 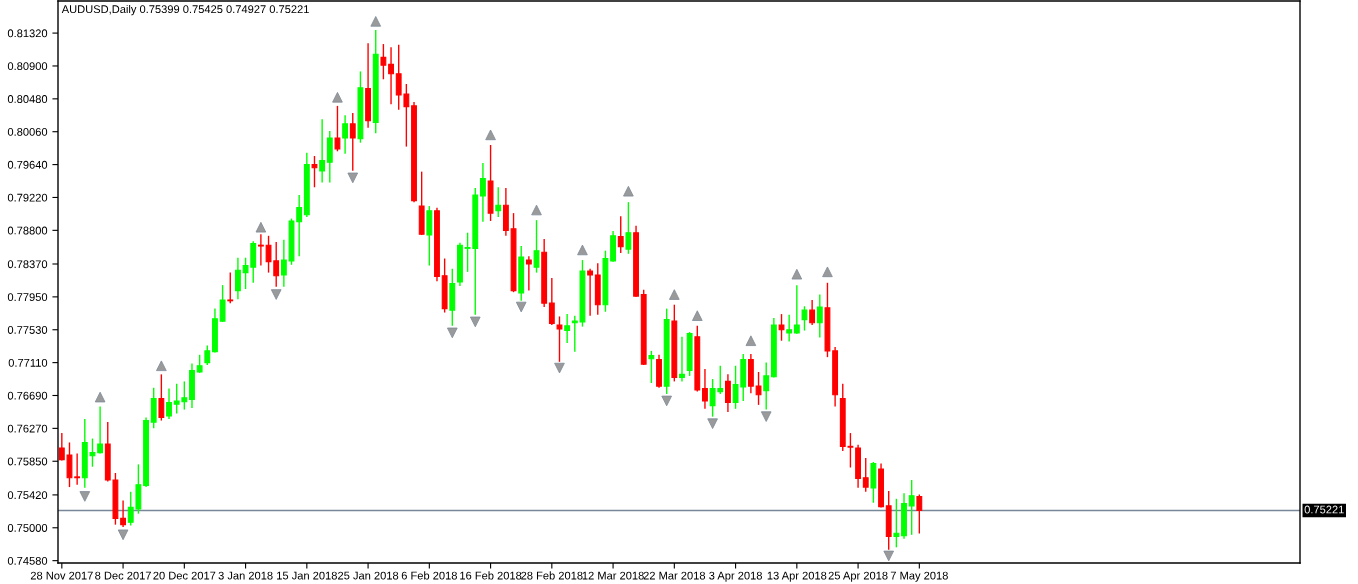 What do you see at coordinates (674, 575) in the screenshot?
I see `x-tick-label: 22 Mar 2018` at bounding box center [674, 575].